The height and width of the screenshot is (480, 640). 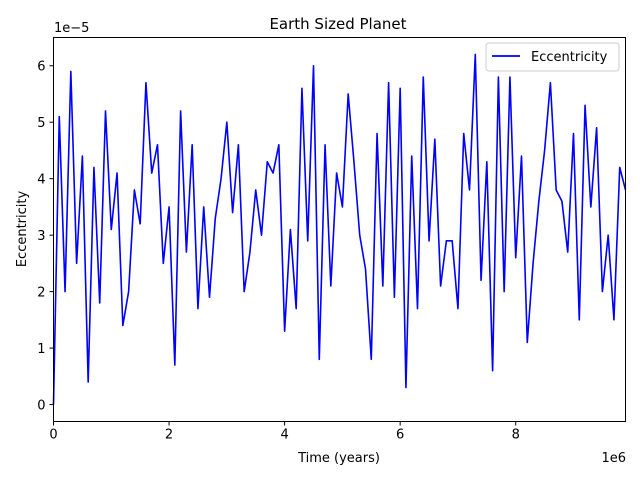 What do you see at coordinates (22, 229) in the screenshot?
I see `y-axis-title: Eccentricity` at bounding box center [22, 229].